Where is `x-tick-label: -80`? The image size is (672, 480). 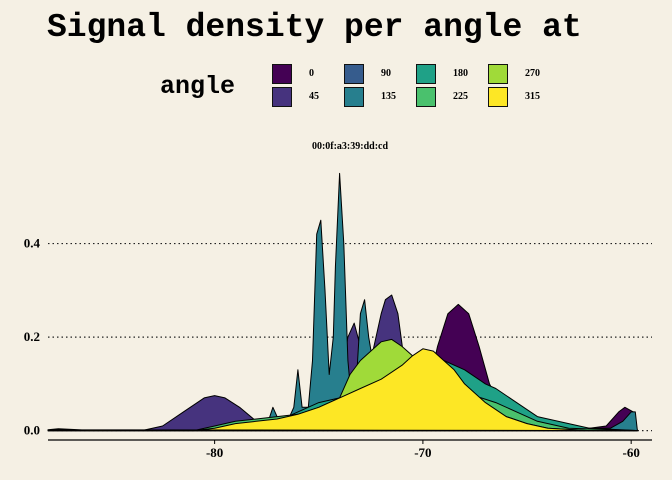 x-tick-label: -80 is located at coordinates (214, 452).